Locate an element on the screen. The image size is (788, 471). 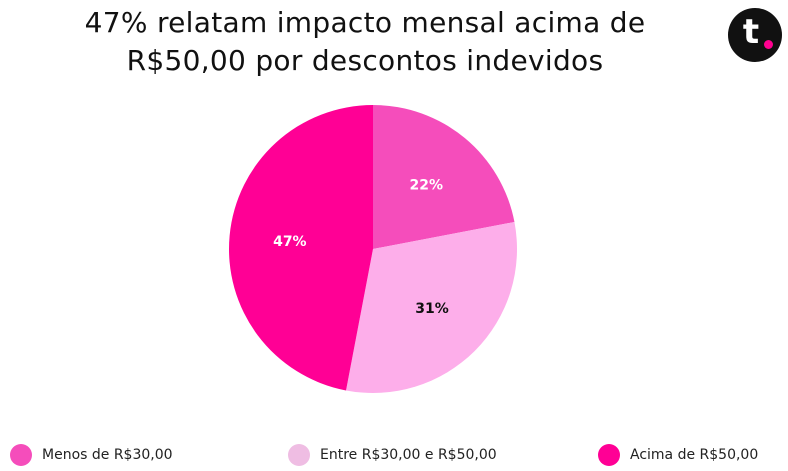
legend-item-entre-30-50: Entre R$30,00 e R$50,00 is located at coordinates (392, 455).